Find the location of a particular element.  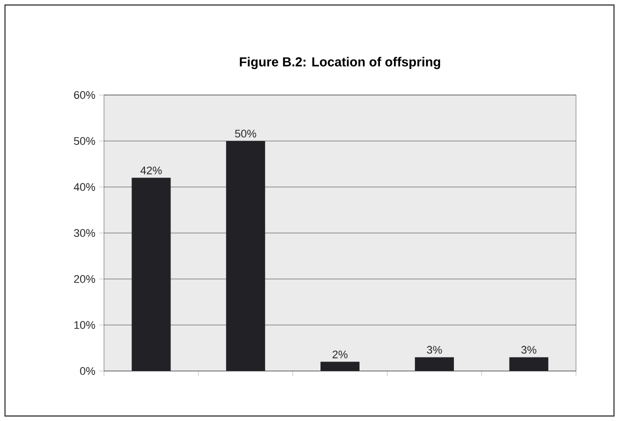

chart-title: Figure B.2: Location of offspring is located at coordinates (340, 63).